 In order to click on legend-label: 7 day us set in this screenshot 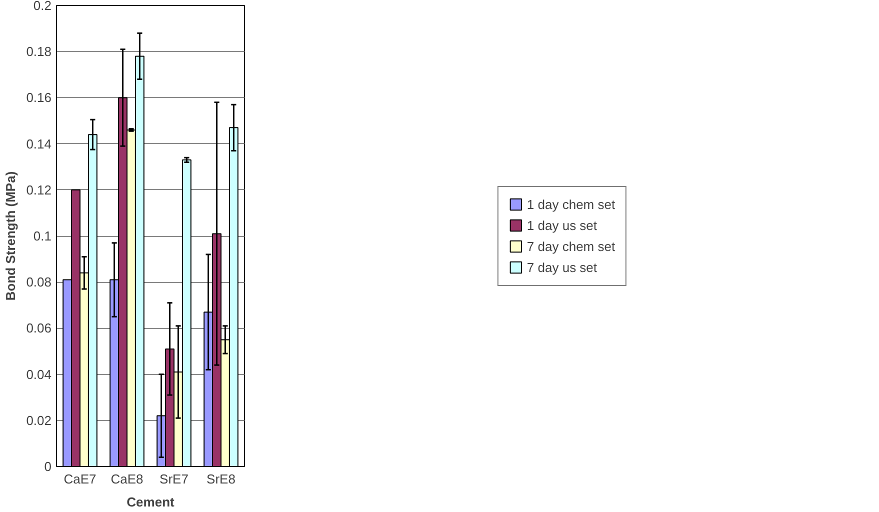, I will do `click(562, 267)`.